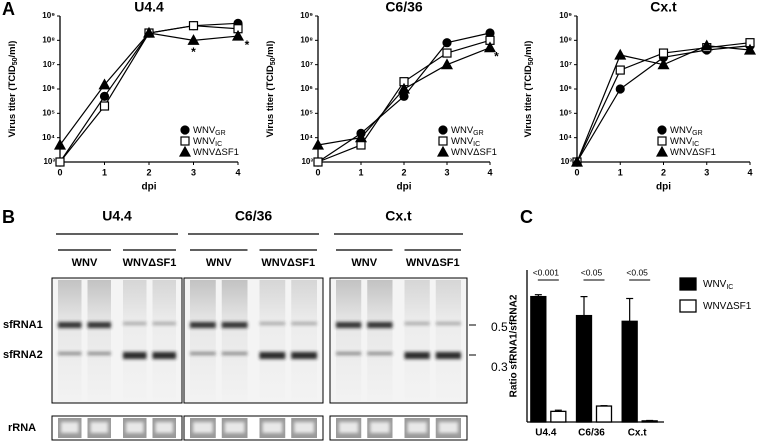 This screenshot has width=760, height=441. What do you see at coordinates (546, 433) in the screenshot?
I see `x-tick-label: U4.4` at bounding box center [546, 433].